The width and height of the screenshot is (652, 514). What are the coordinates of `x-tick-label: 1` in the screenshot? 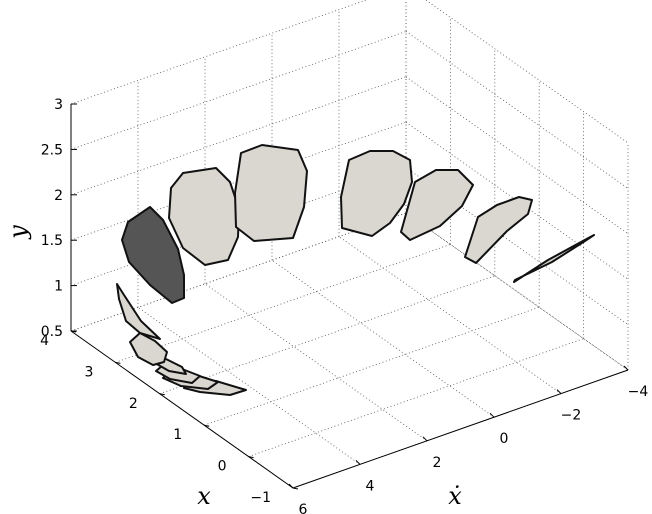 It's located at (177, 435).